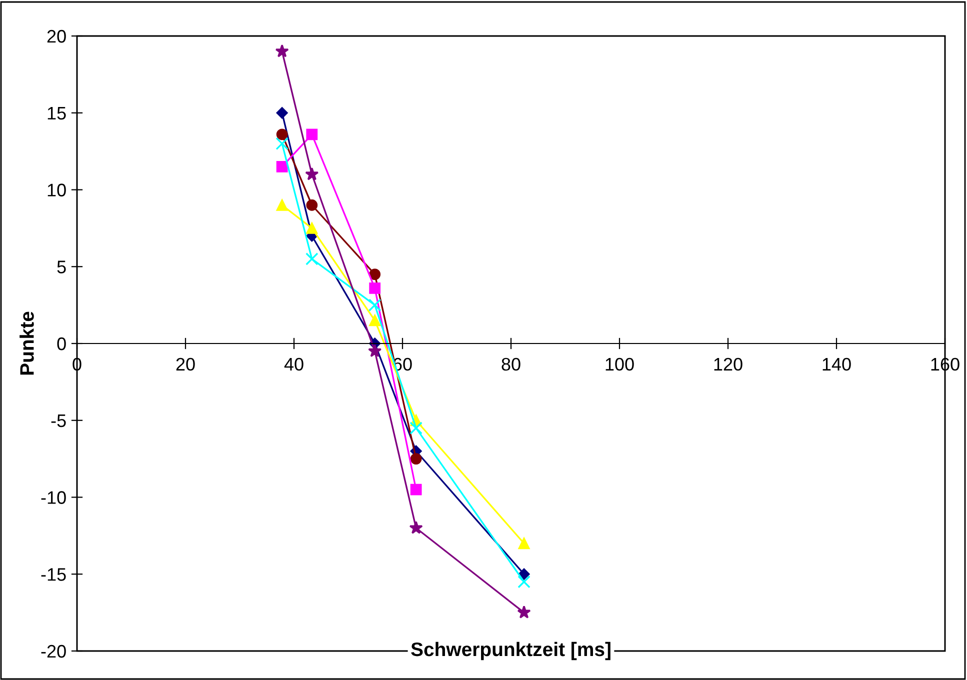  I want to click on x-tick-label: 40, so click(294, 364).